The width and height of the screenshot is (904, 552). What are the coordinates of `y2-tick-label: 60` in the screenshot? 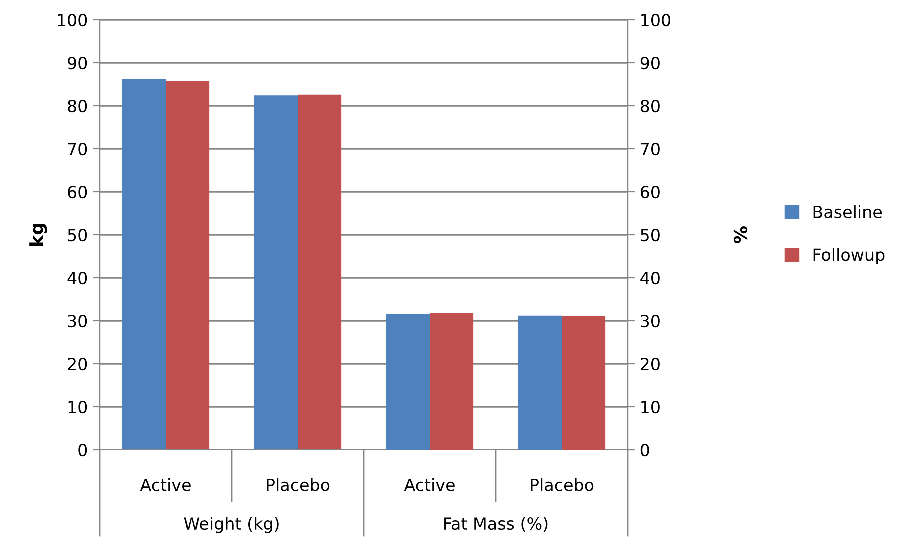 It's located at (650, 192).